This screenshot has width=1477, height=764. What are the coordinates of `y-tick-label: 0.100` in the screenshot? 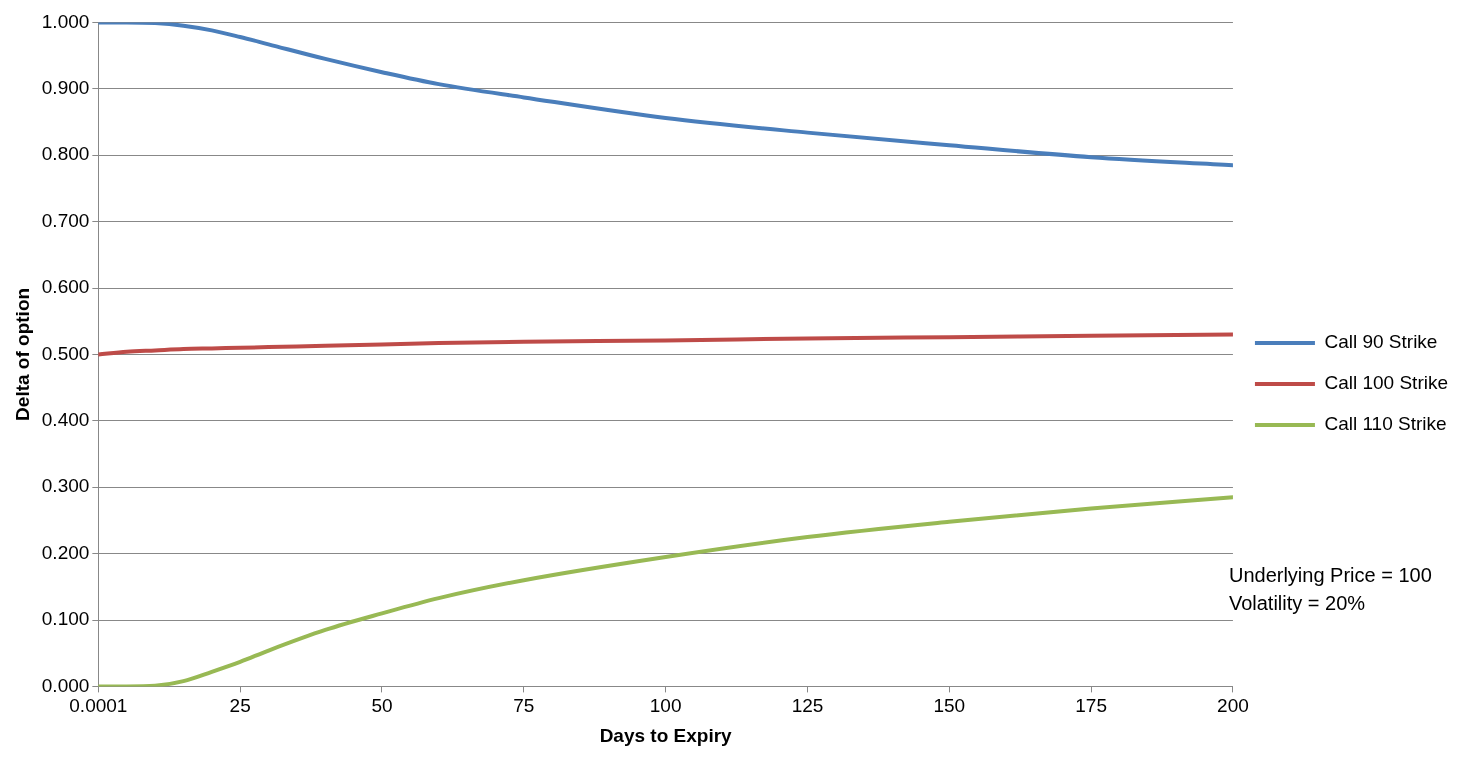 It's located at (65, 619).